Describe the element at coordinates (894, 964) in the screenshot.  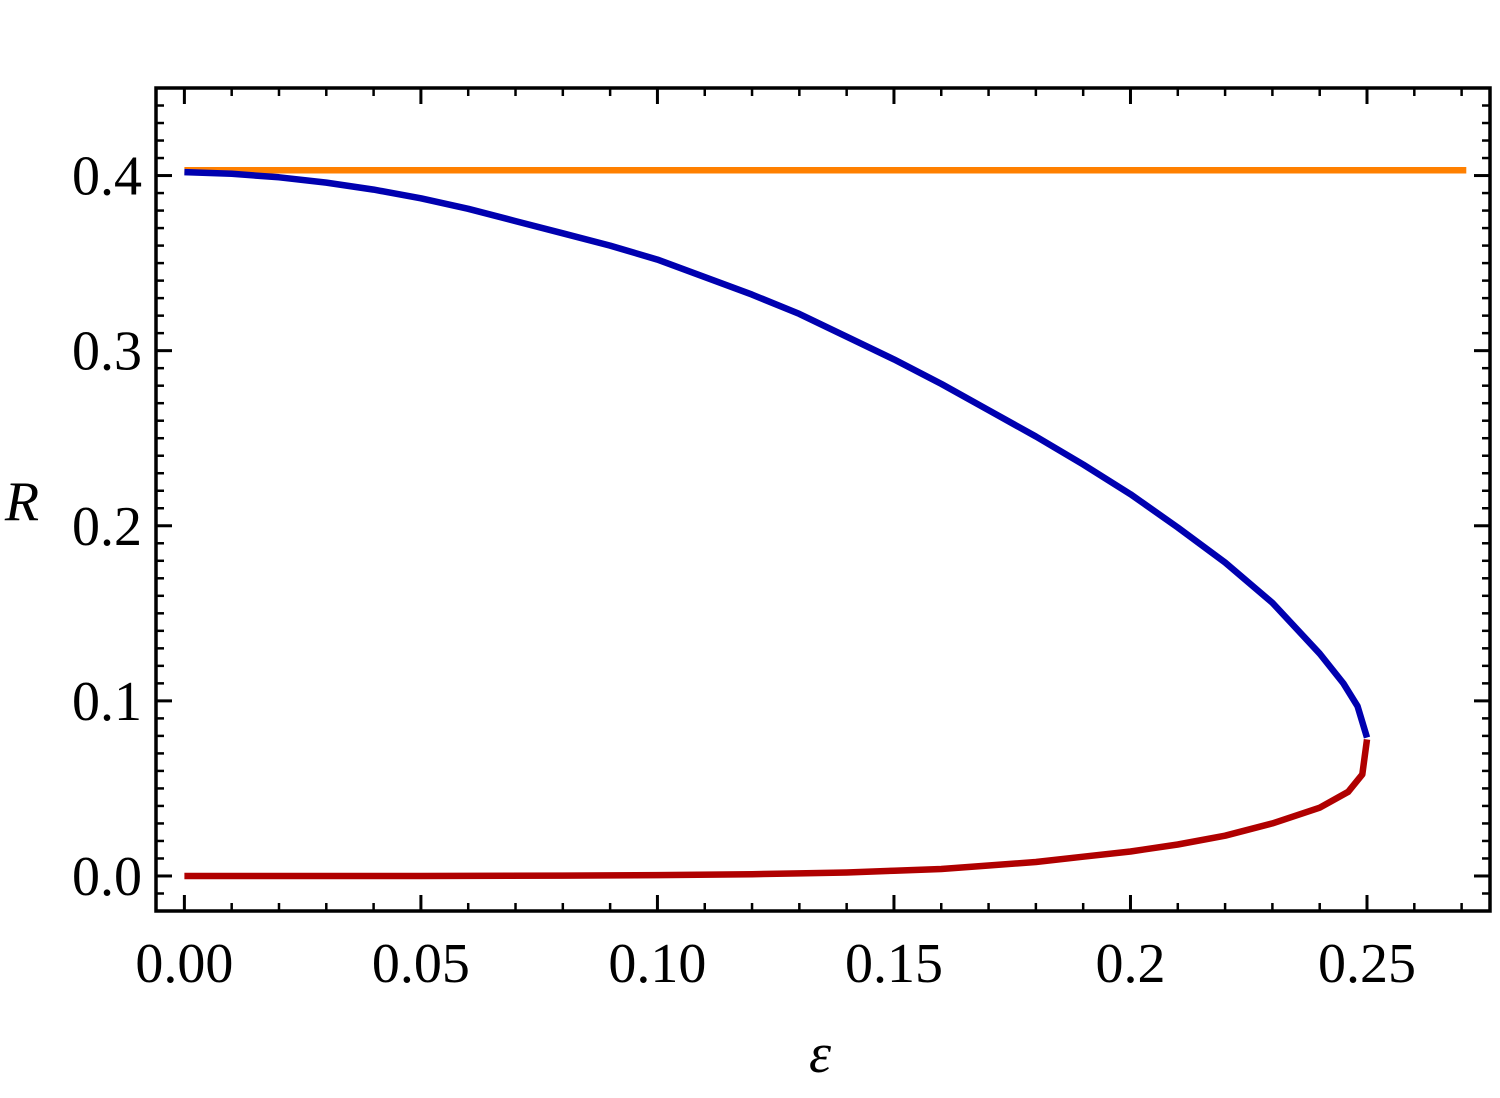
I see `x-tick-label: 0.15` at that location.